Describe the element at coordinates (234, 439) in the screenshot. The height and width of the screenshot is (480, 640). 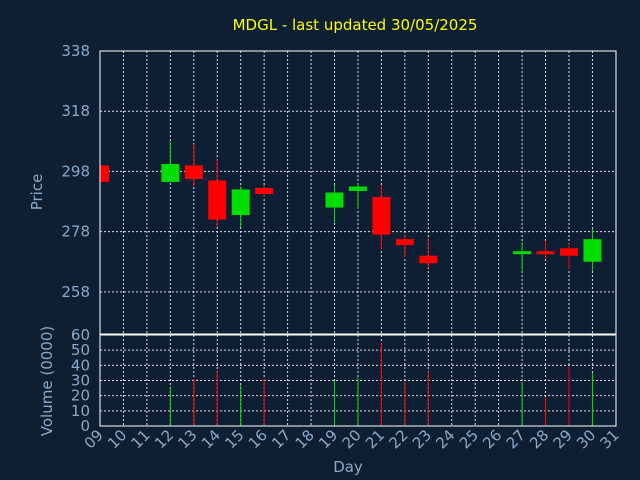
I see `x-tick-label: 15` at that location.